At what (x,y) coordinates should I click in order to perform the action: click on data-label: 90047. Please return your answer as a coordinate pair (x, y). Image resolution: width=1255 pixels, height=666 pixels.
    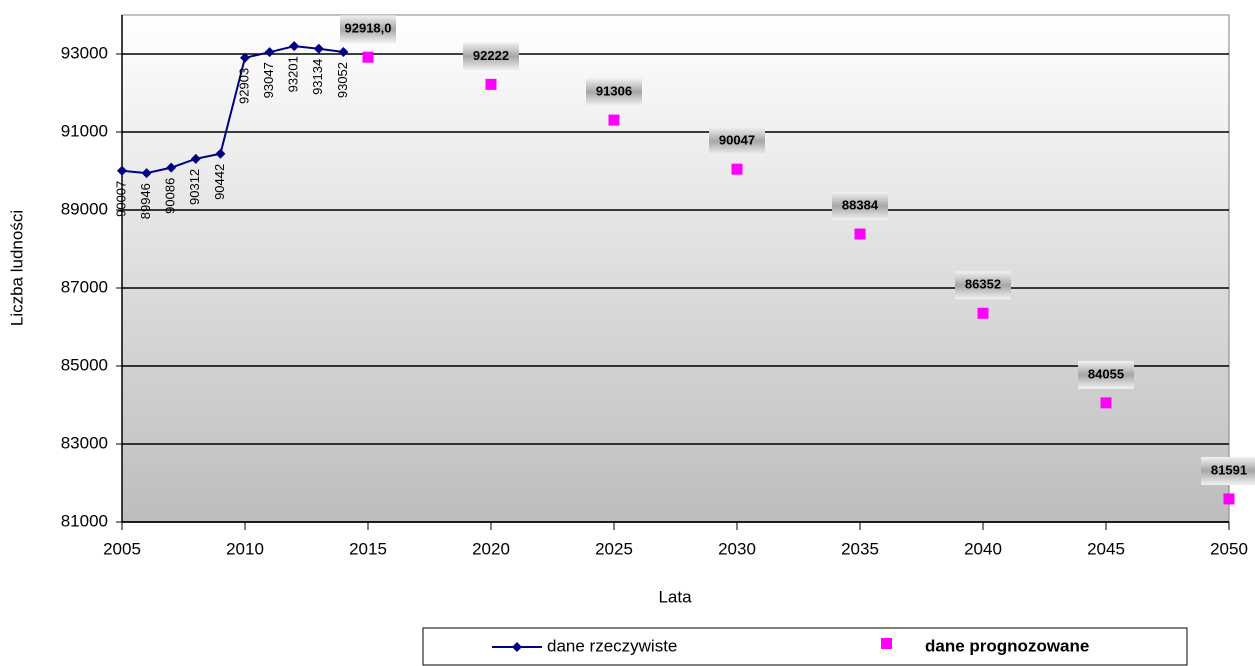
    Looking at the image, I should click on (737, 140).